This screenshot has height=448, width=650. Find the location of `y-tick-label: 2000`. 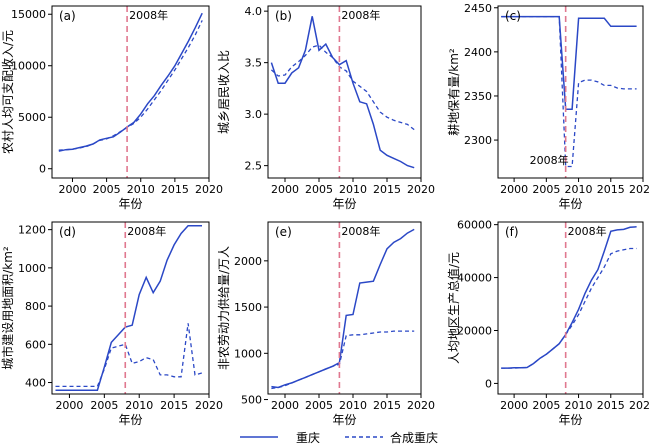

y-tick-label: 2000 is located at coordinates (248, 261).